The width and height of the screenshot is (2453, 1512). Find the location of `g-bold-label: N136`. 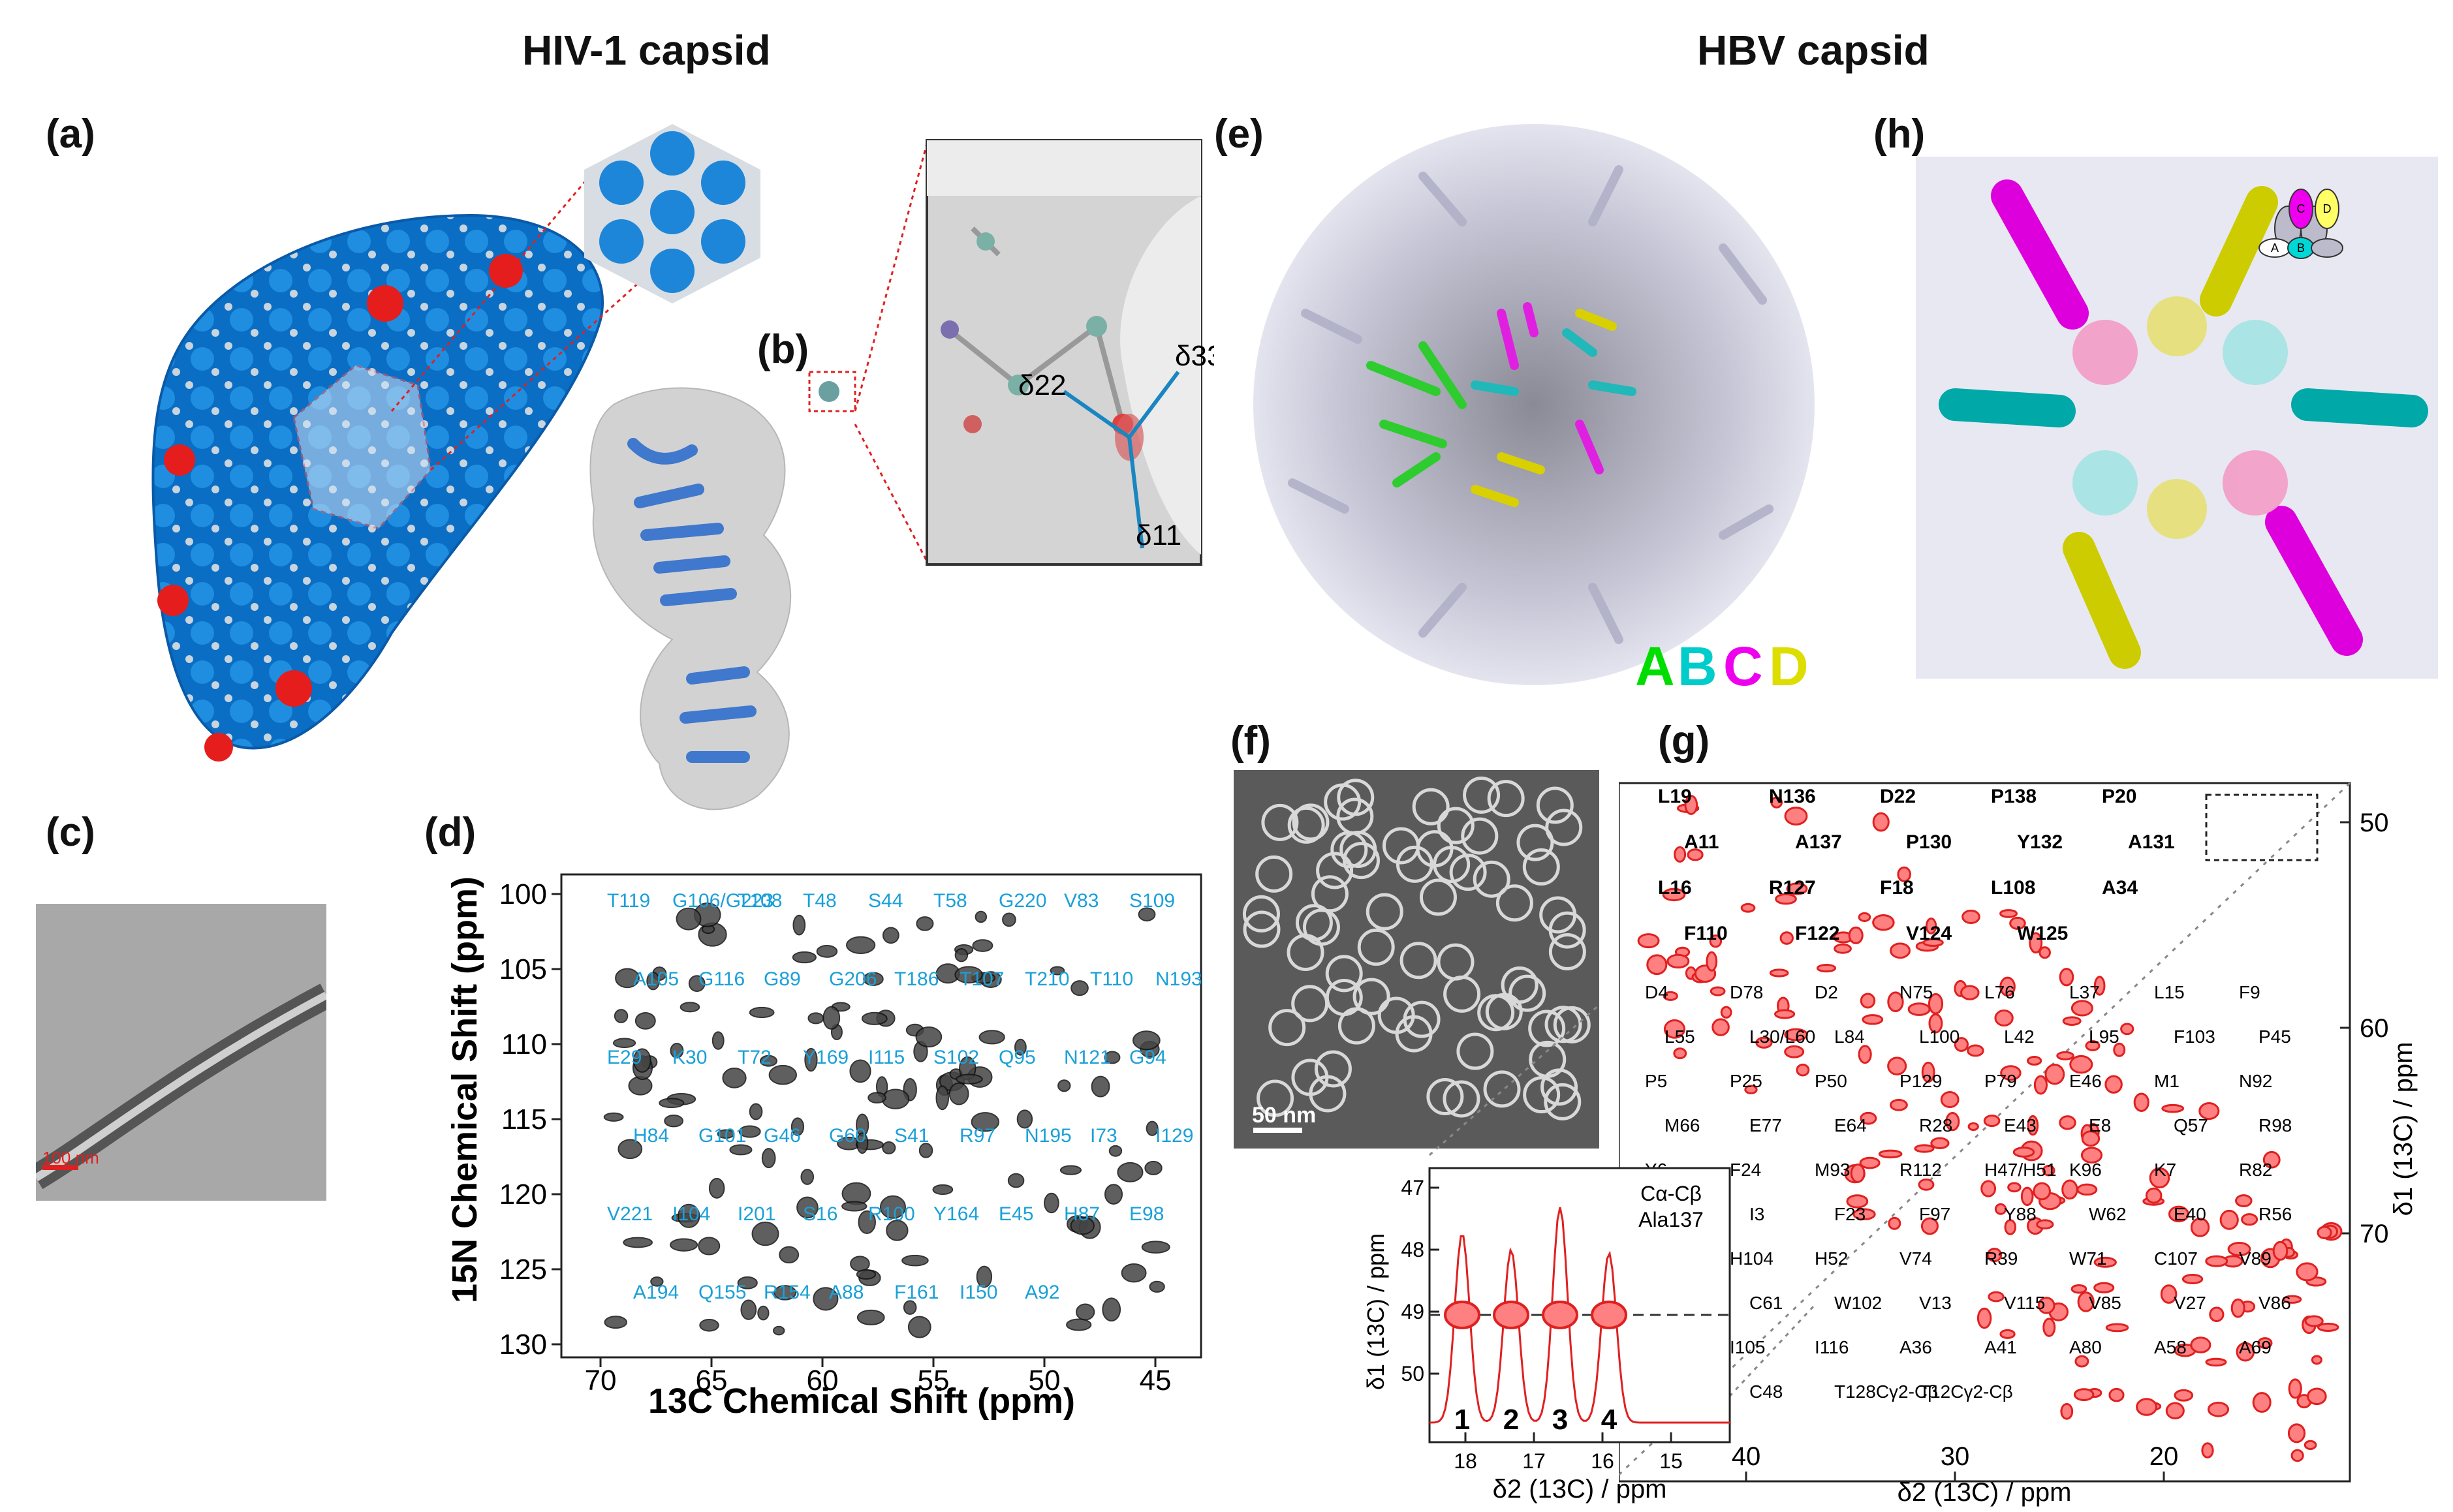

g-bold-label: N136 is located at coordinates (1792, 796).